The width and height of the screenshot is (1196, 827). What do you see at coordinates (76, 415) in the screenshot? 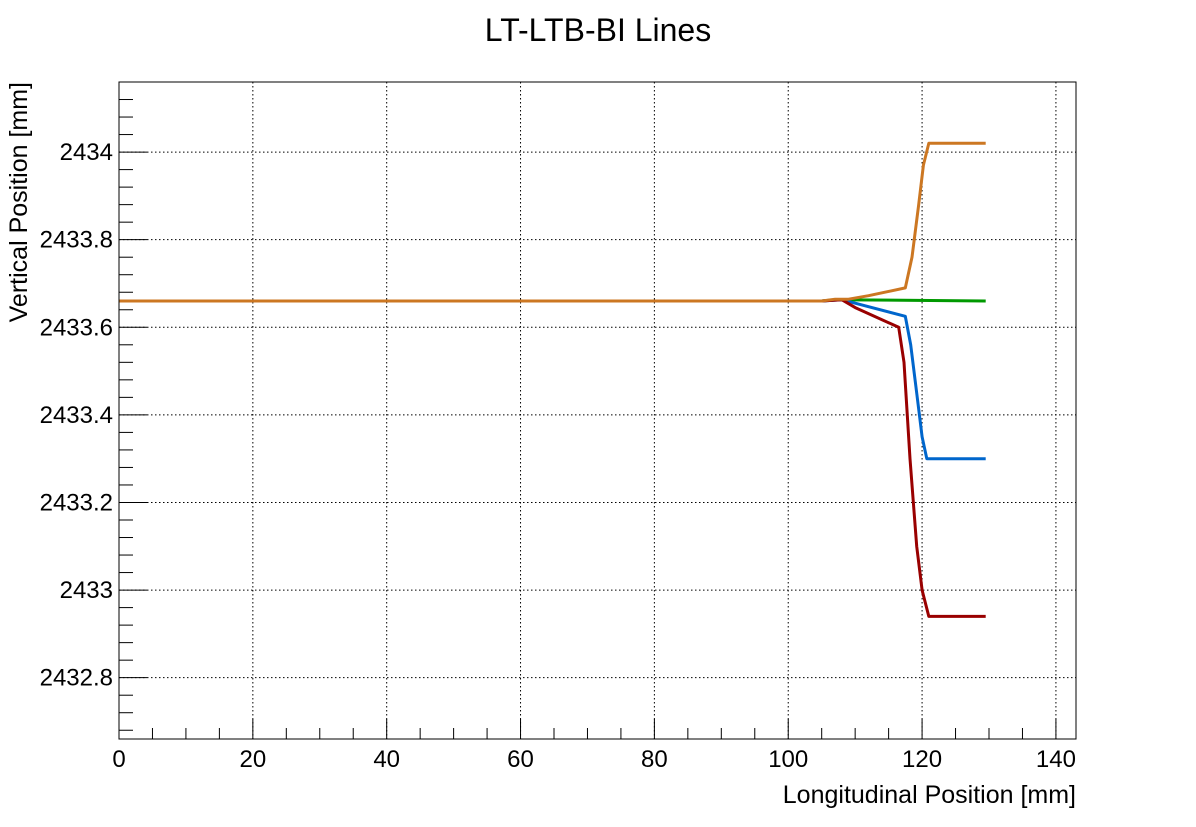
I see `y-tick-label: 2433.4` at bounding box center [76, 415].